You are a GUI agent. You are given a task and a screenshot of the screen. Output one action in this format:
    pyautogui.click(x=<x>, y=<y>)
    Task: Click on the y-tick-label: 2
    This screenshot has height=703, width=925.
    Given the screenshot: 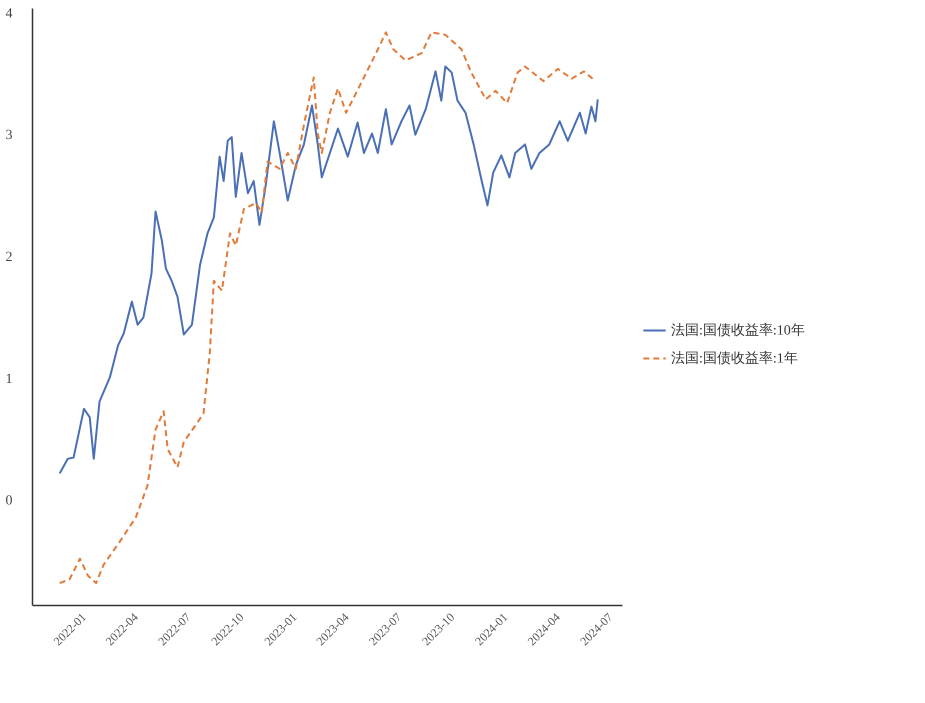 What is the action you would take?
    pyautogui.click(x=9, y=258)
    